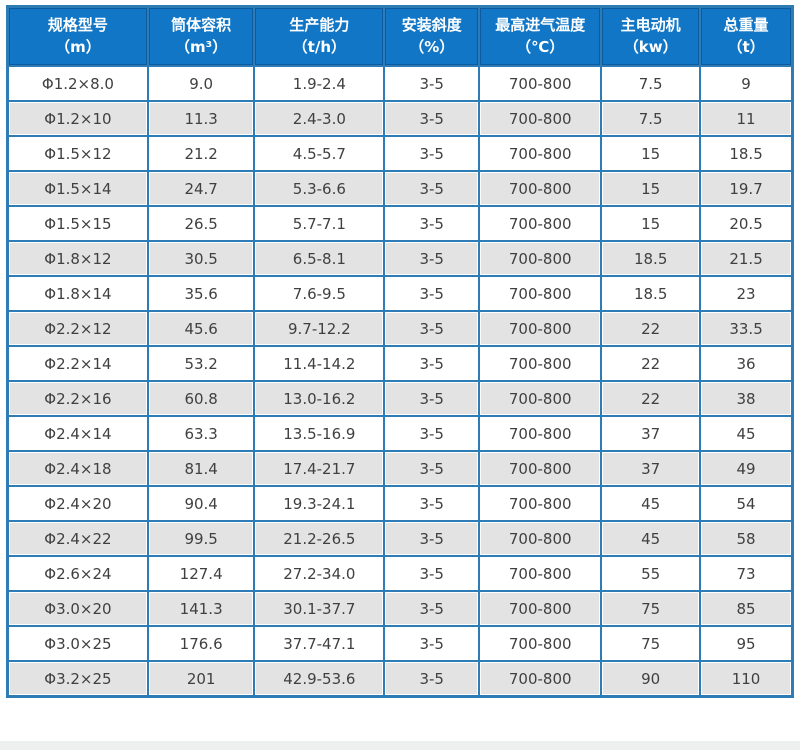 Image resolution: width=800 pixels, height=750 pixels. Describe the element at coordinates (201, 608) in the screenshot. I see `table-cell: 141.3` at that location.